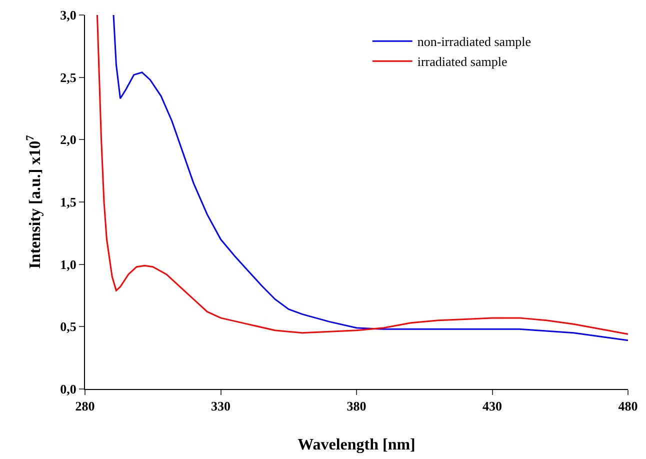  I want to click on x-axis-title: Wavelength [nm], so click(357, 445).